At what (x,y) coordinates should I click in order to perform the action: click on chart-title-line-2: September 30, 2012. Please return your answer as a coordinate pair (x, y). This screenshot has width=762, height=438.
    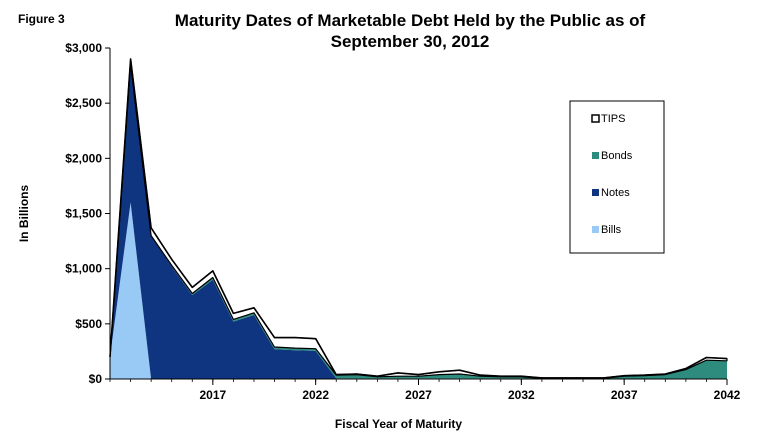
    Looking at the image, I should click on (410, 41).